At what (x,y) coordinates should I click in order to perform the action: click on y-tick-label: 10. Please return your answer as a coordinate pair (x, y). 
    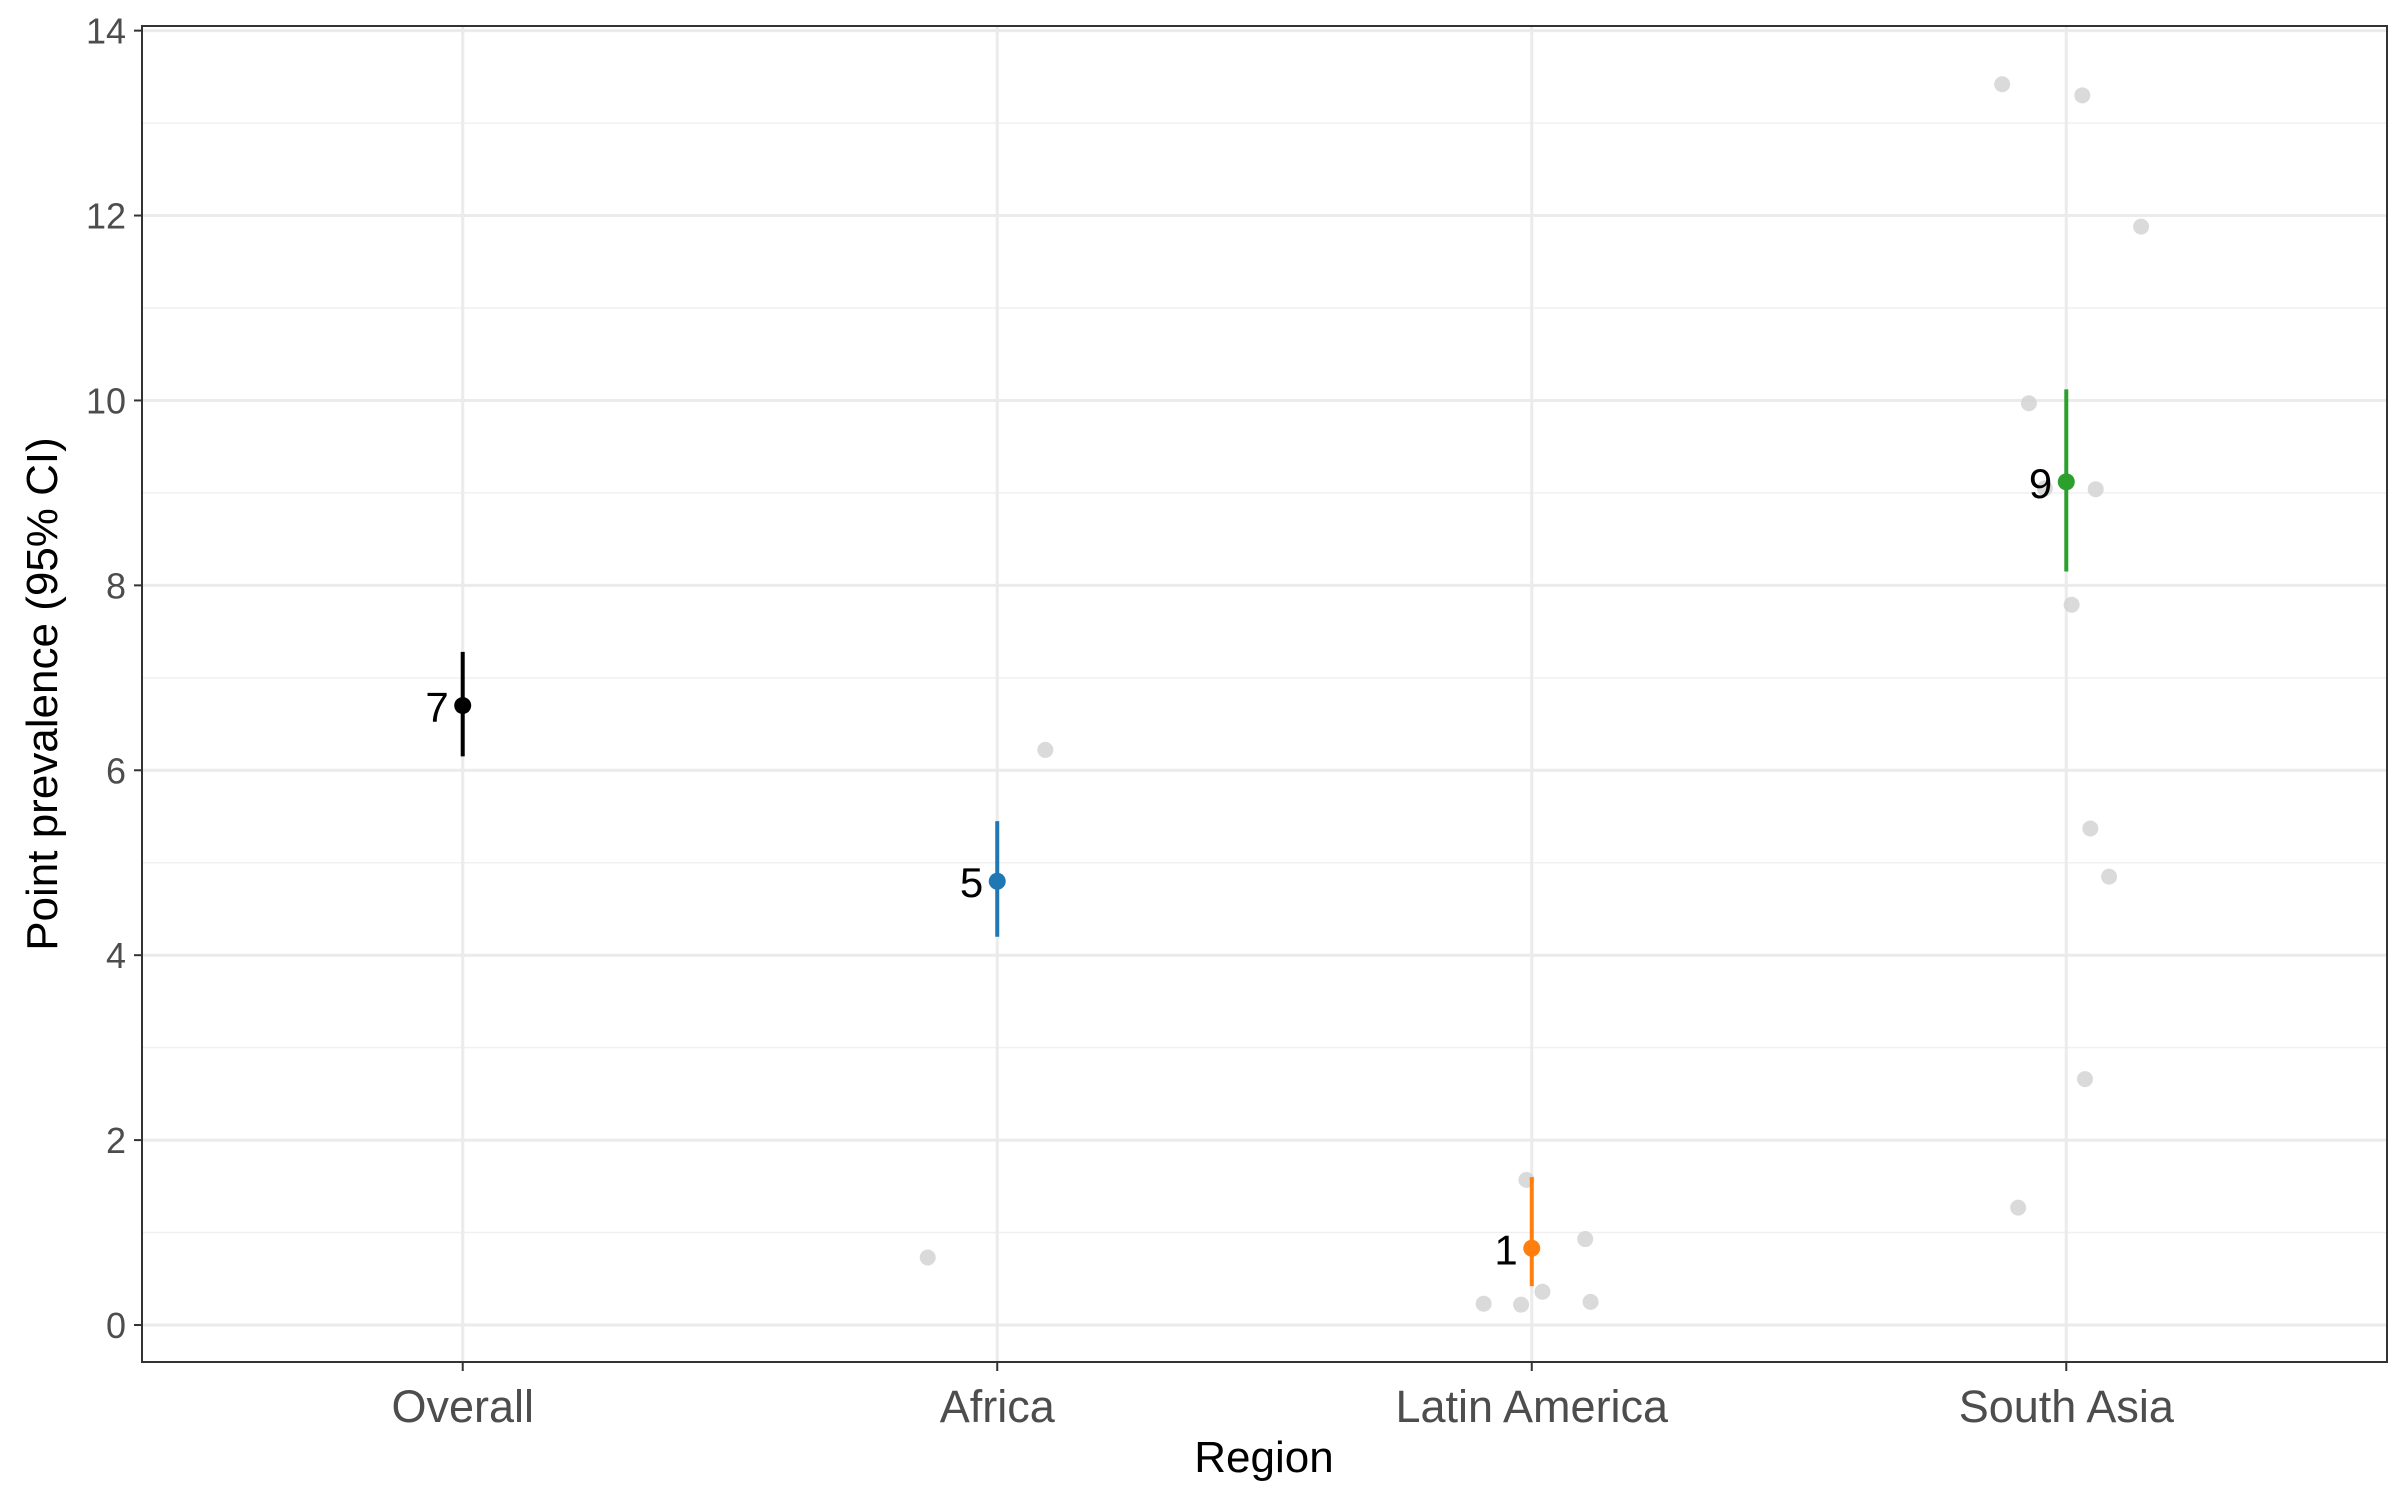
    Looking at the image, I should click on (106, 400).